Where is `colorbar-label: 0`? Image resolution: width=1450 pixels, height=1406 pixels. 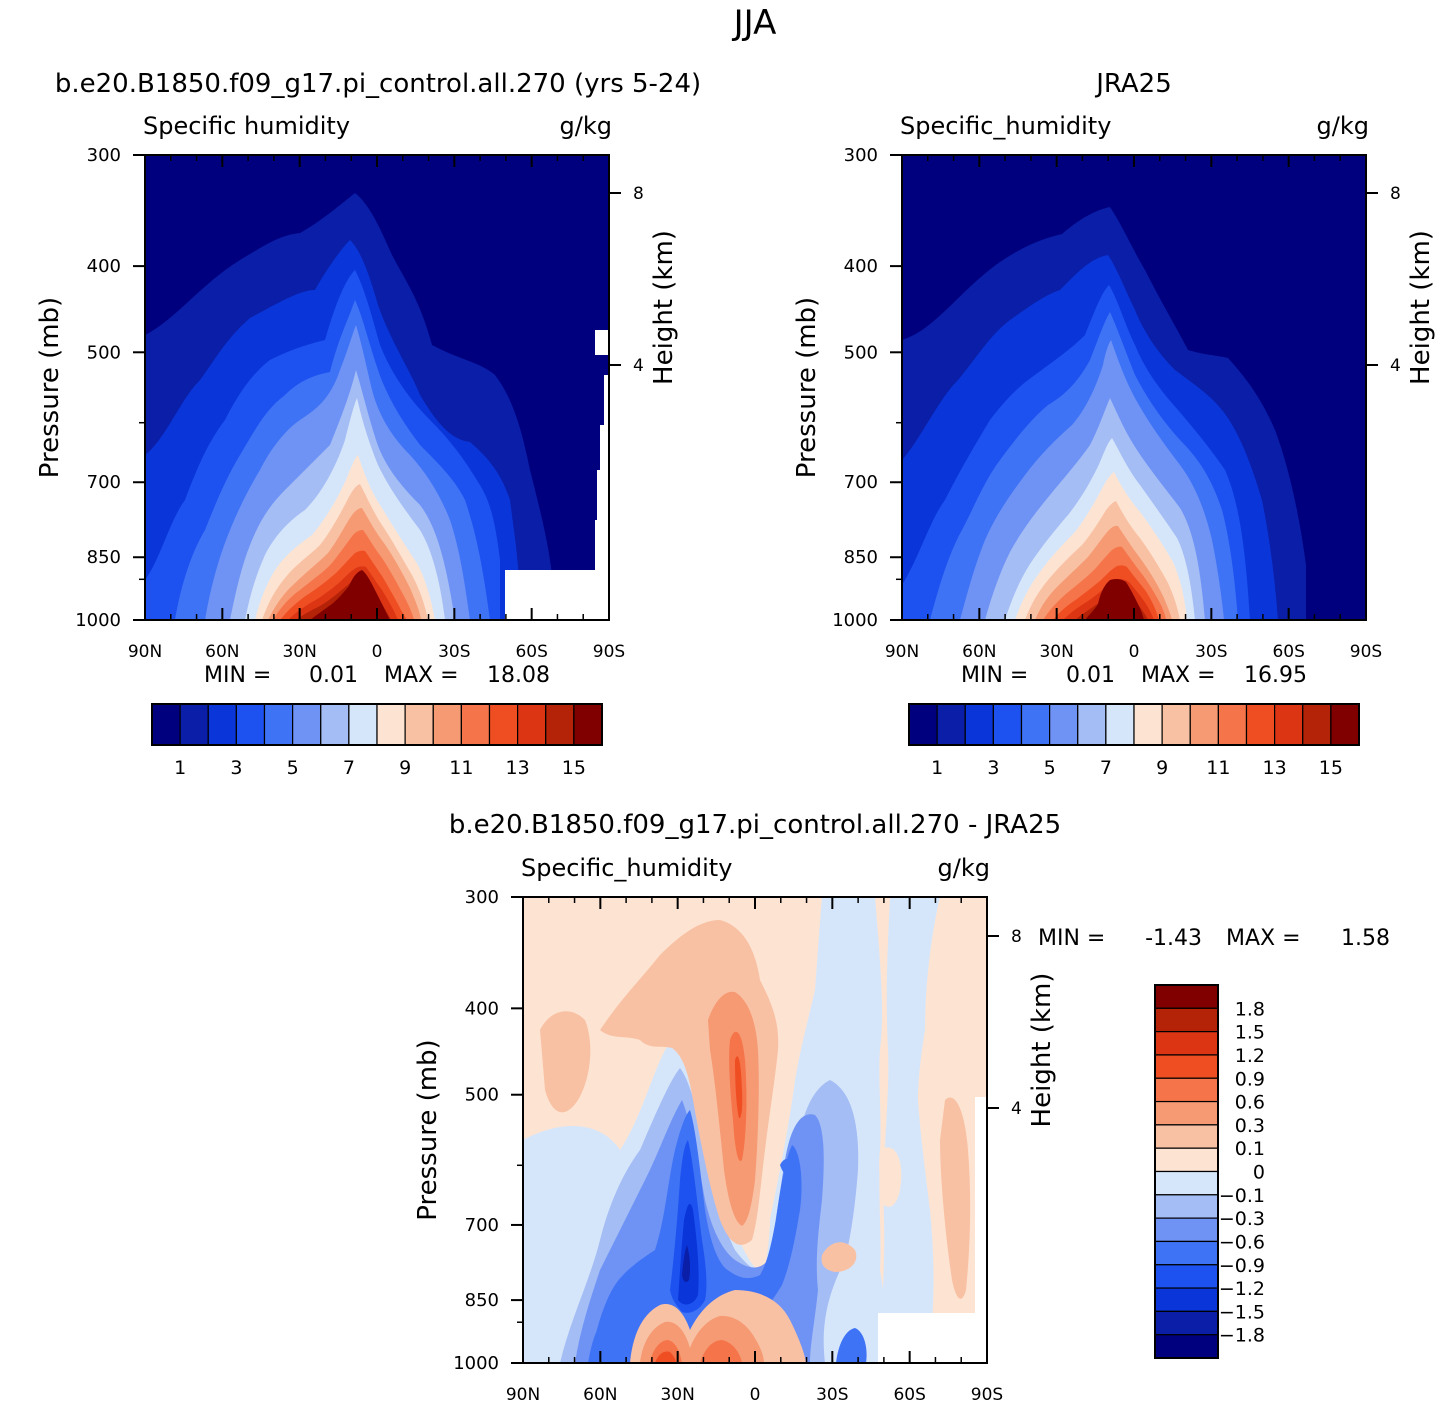 colorbar-label: 0 is located at coordinates (1259, 1173).